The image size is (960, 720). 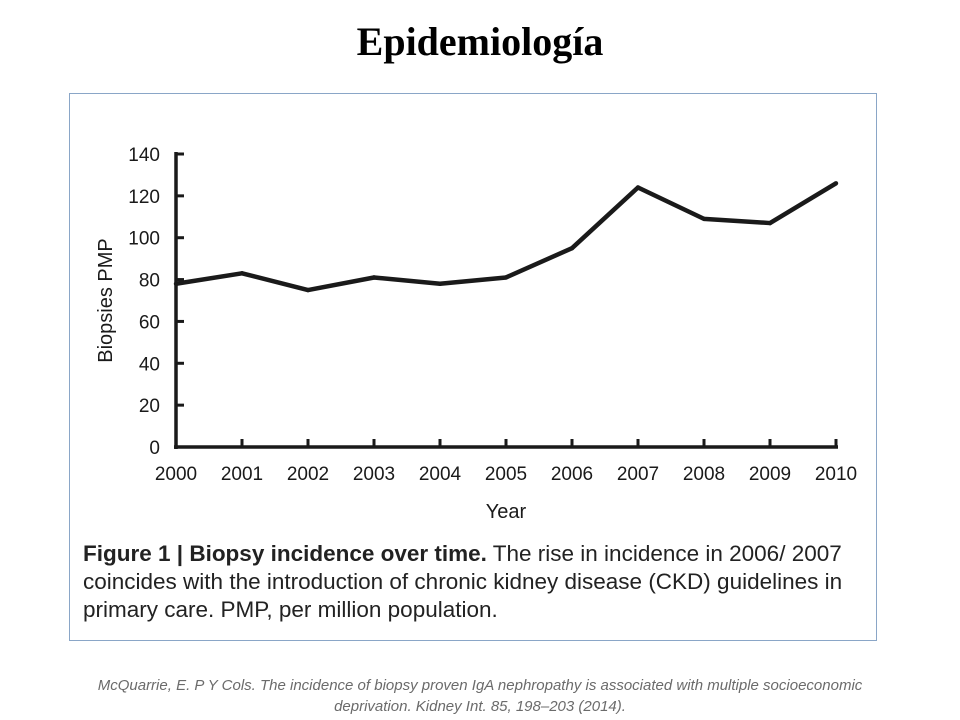 I want to click on x-tick-label: 2000, so click(x=176, y=474).